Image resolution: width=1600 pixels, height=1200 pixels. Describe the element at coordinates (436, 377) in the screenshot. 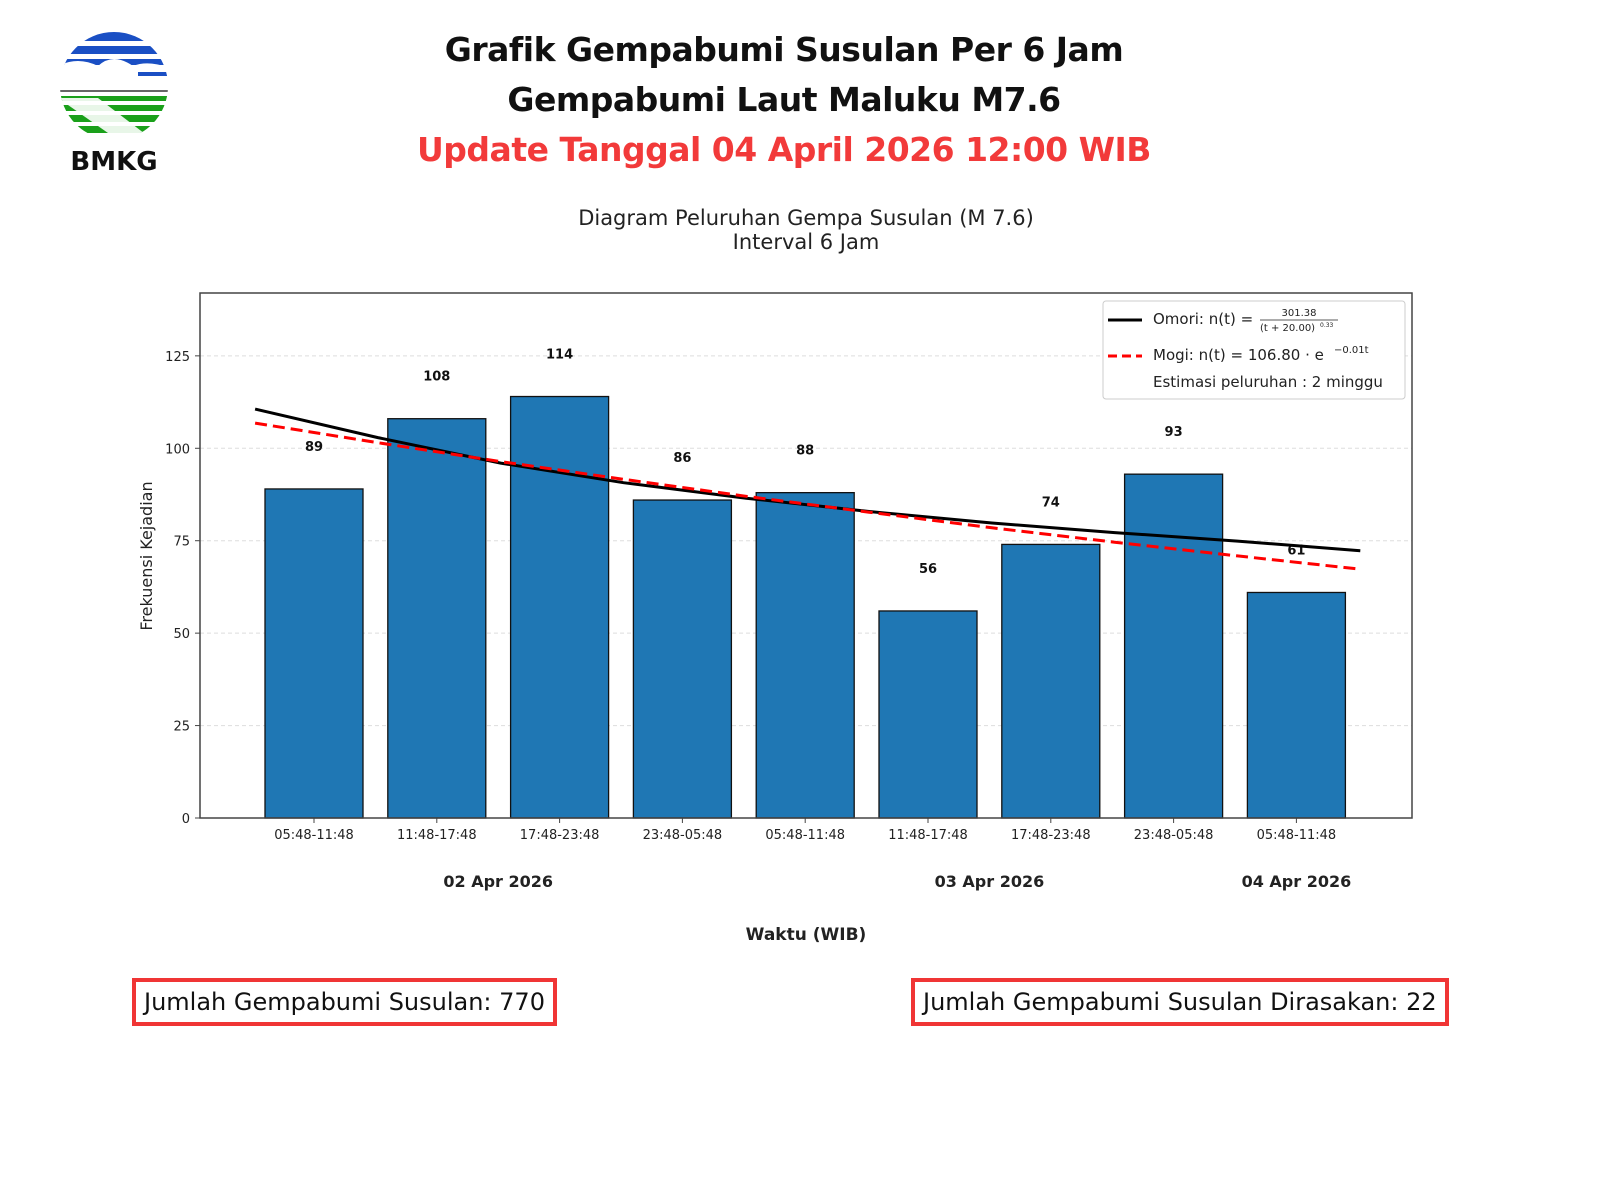

I see `bar-value-label: 108` at that location.